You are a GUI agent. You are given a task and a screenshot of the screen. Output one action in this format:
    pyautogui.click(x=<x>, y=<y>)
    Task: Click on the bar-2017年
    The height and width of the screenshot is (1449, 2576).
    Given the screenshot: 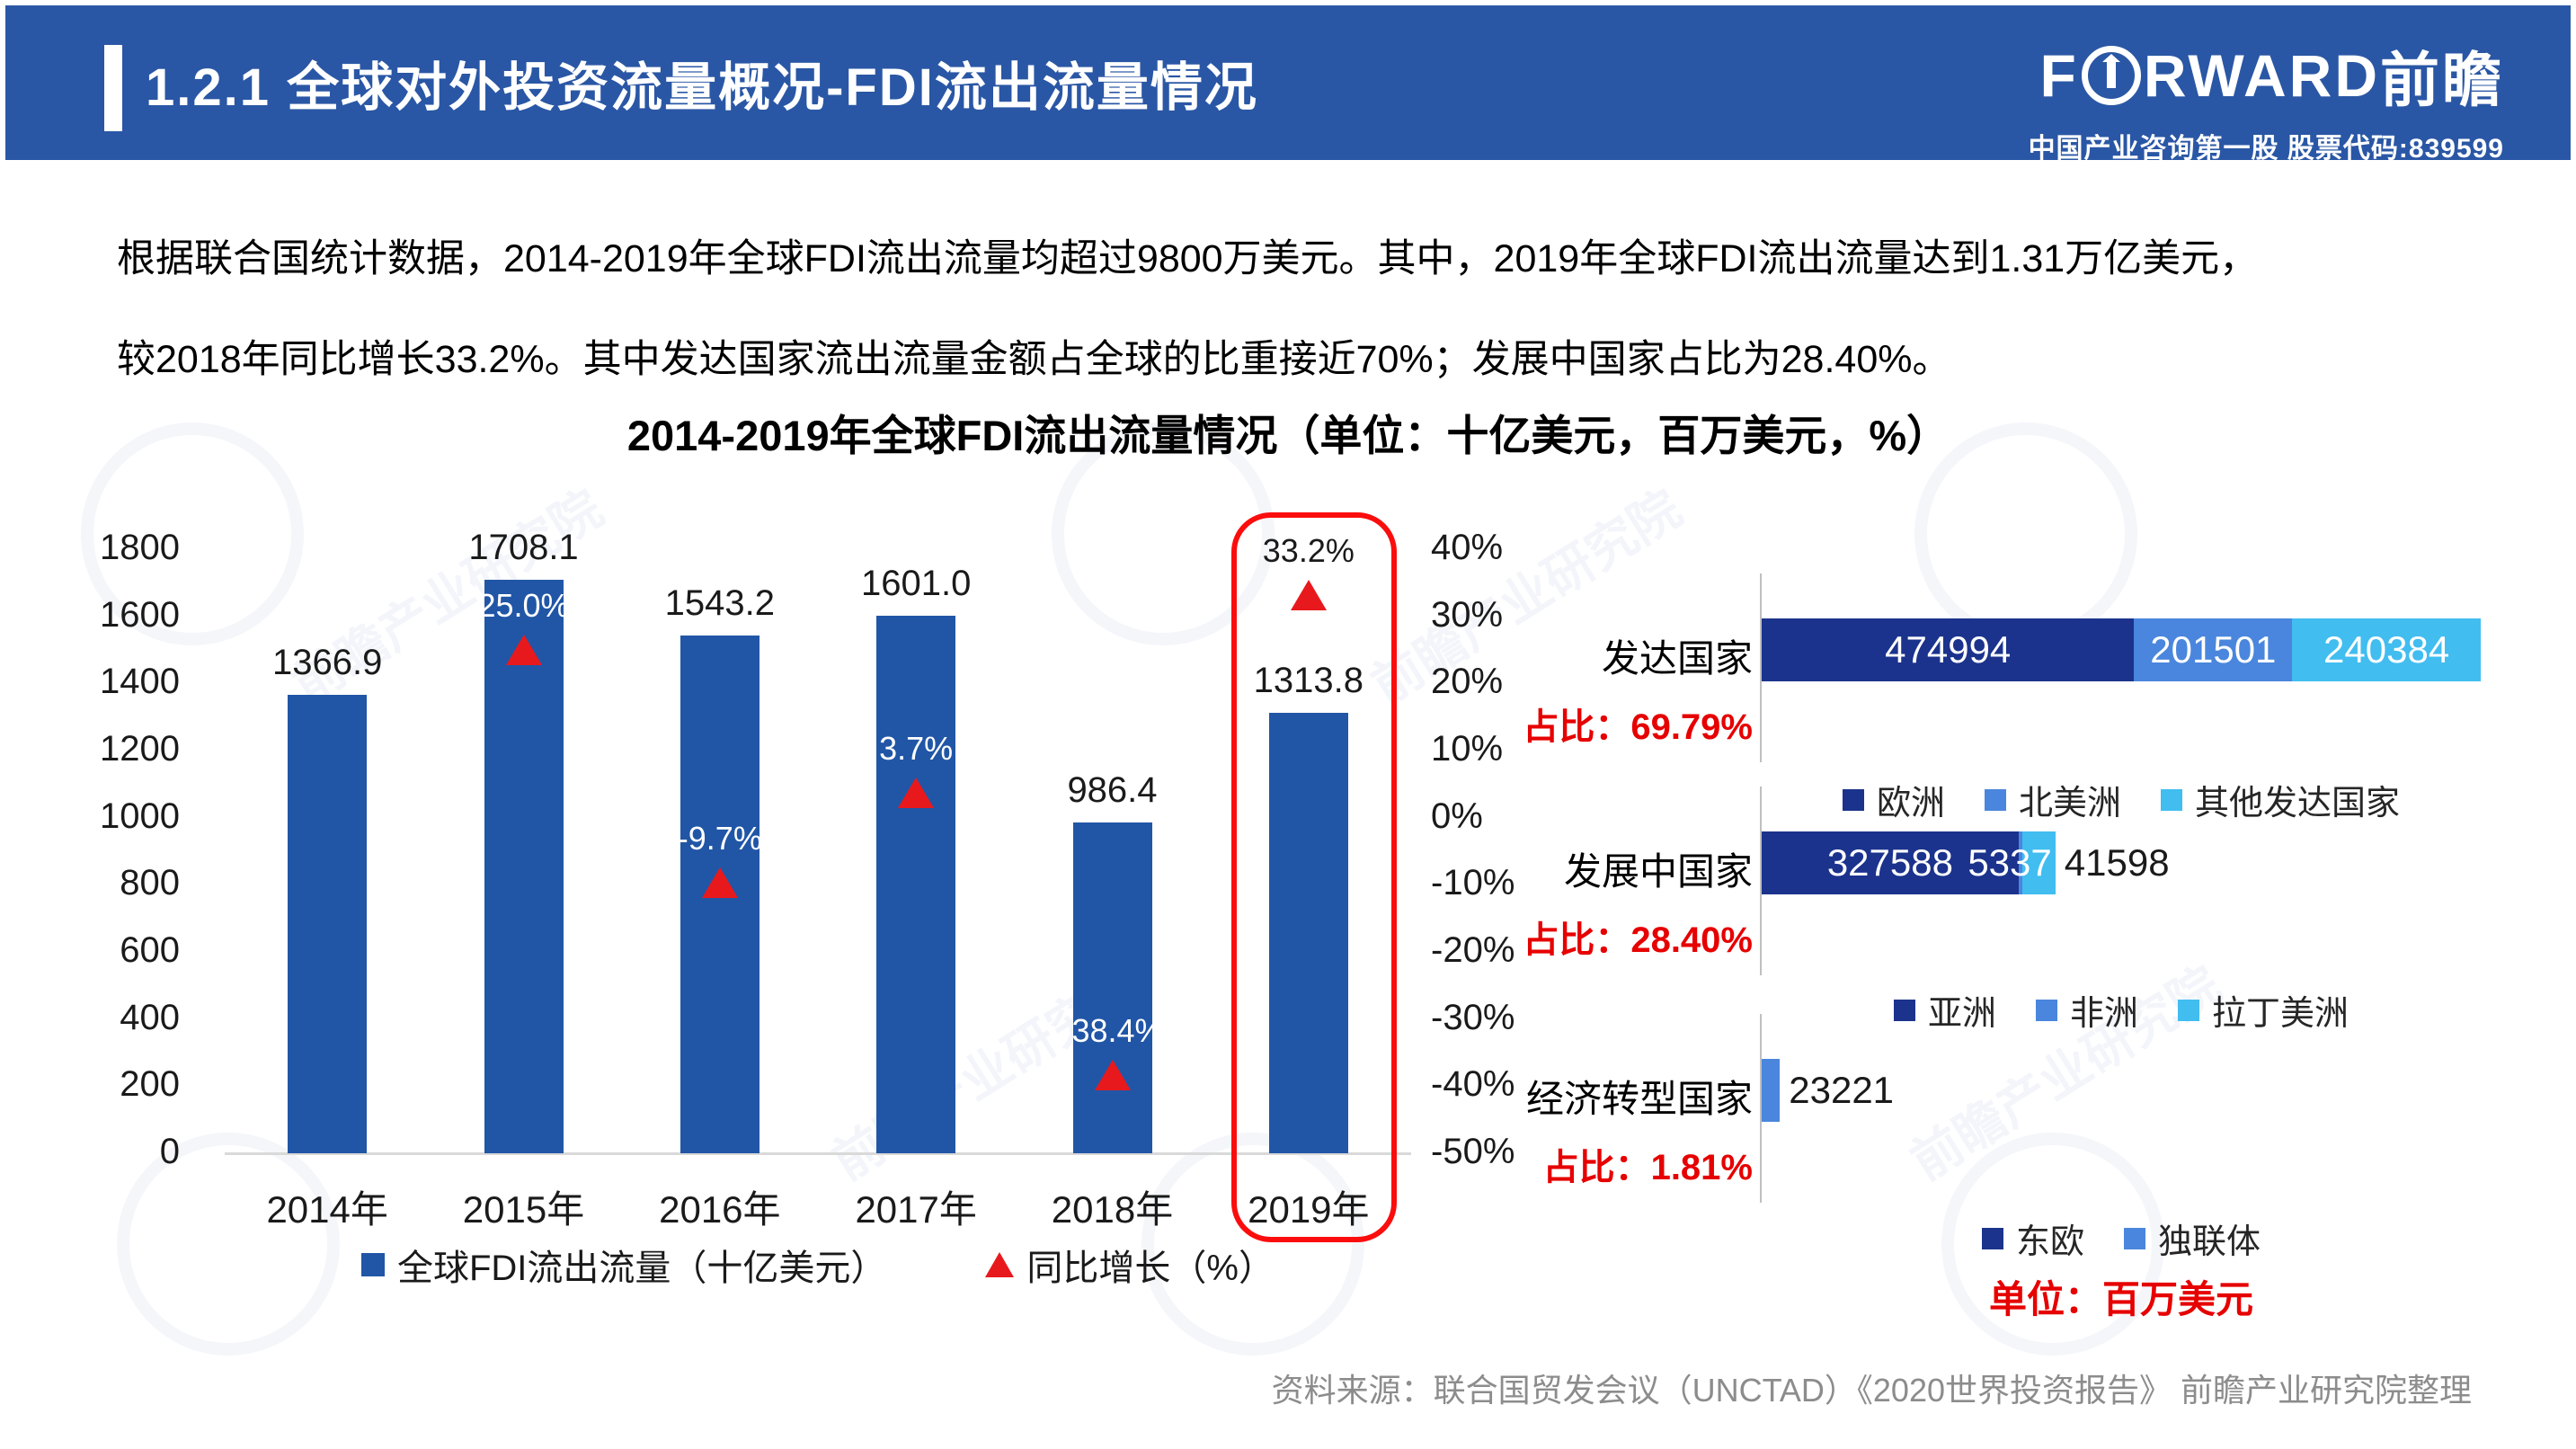 What is the action you would take?
    pyautogui.click(x=916, y=884)
    